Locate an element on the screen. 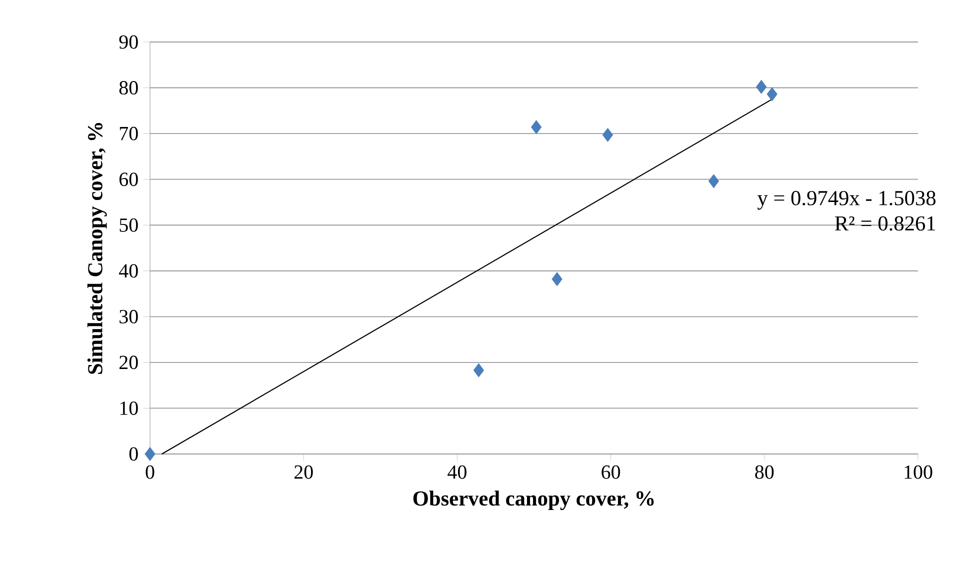 Image resolution: width=956 pixels, height=580 pixels. x-tick-label: 80 is located at coordinates (764, 472).